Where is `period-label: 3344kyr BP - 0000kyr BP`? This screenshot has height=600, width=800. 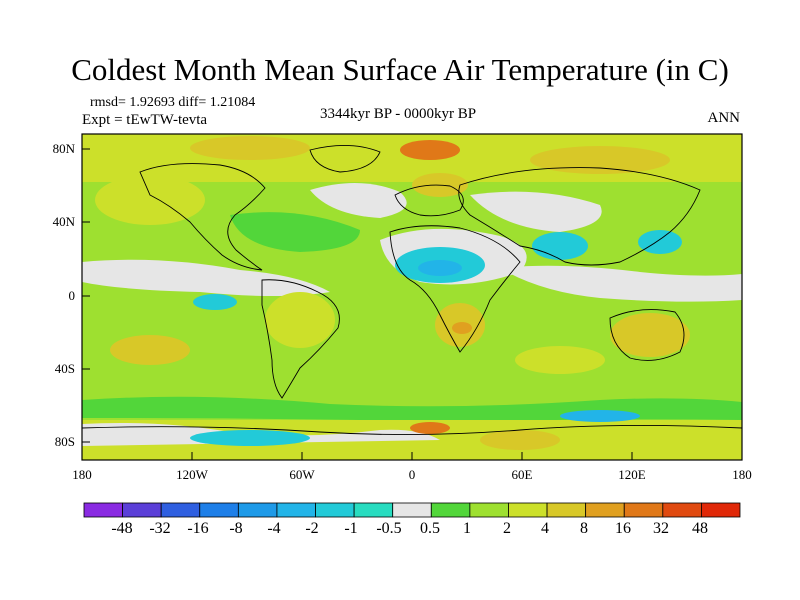 period-label: 3344kyr BP - 0000kyr BP is located at coordinates (398, 114).